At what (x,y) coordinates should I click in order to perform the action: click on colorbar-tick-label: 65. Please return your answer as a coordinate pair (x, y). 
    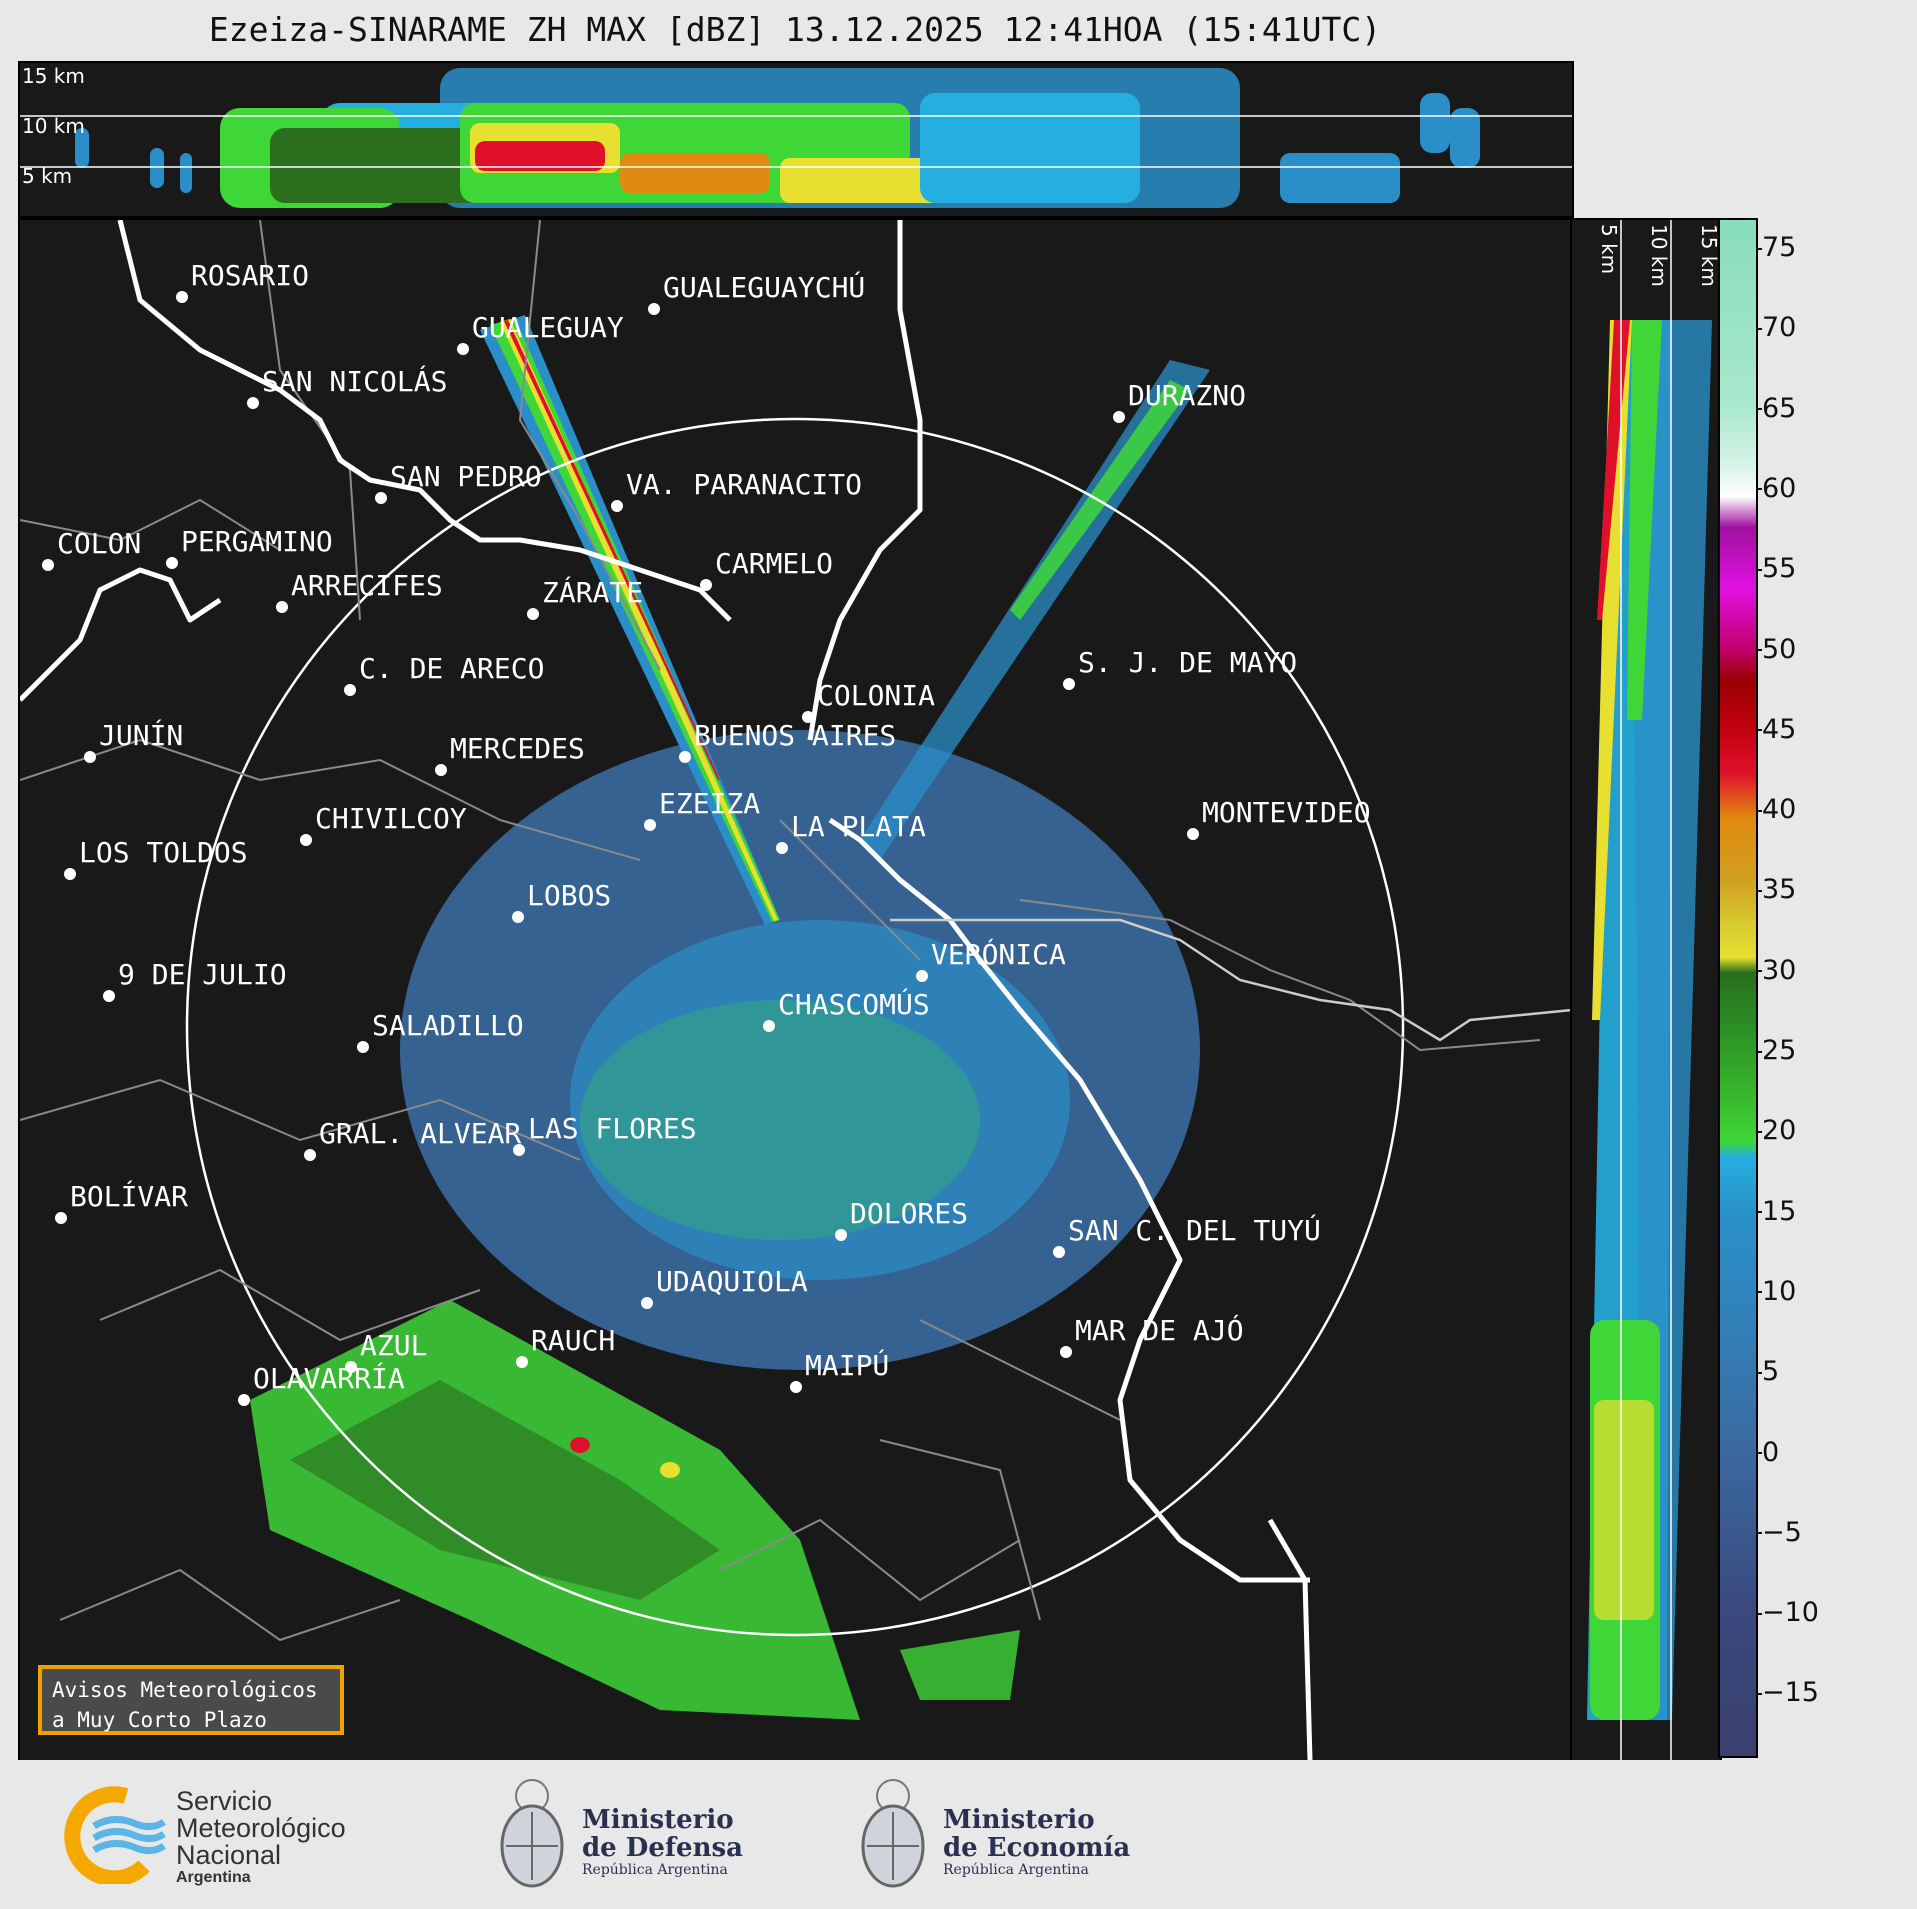
    Looking at the image, I should click on (1776, 408).